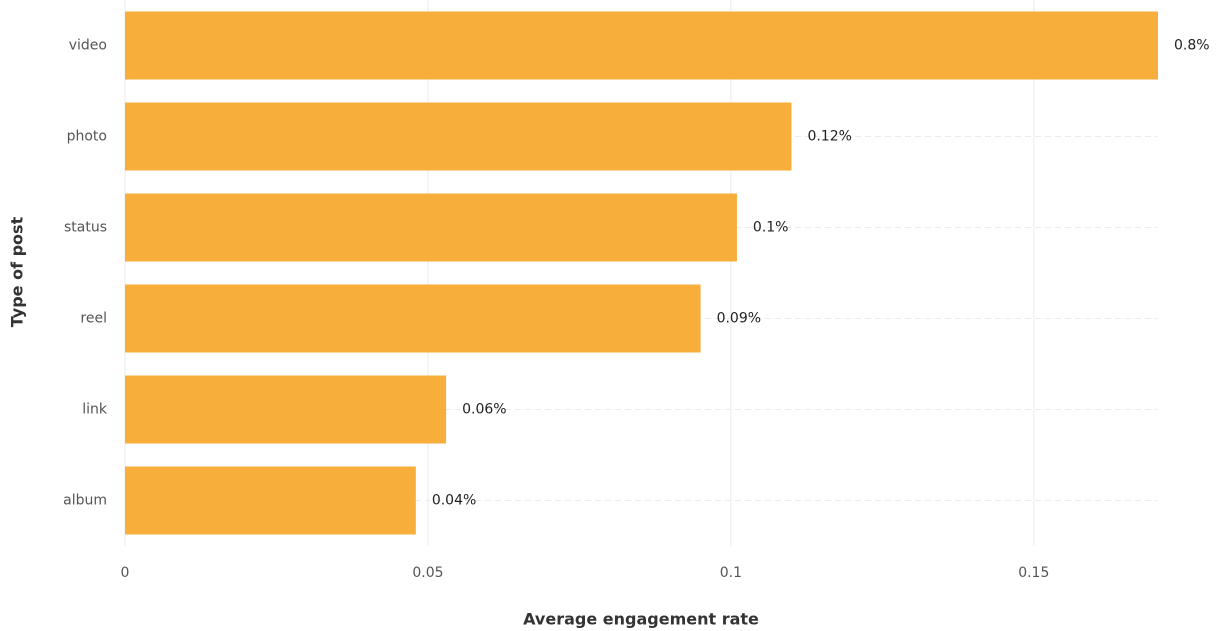 This screenshot has width=1218, height=631. I want to click on value-label: 0.09%, so click(739, 319).